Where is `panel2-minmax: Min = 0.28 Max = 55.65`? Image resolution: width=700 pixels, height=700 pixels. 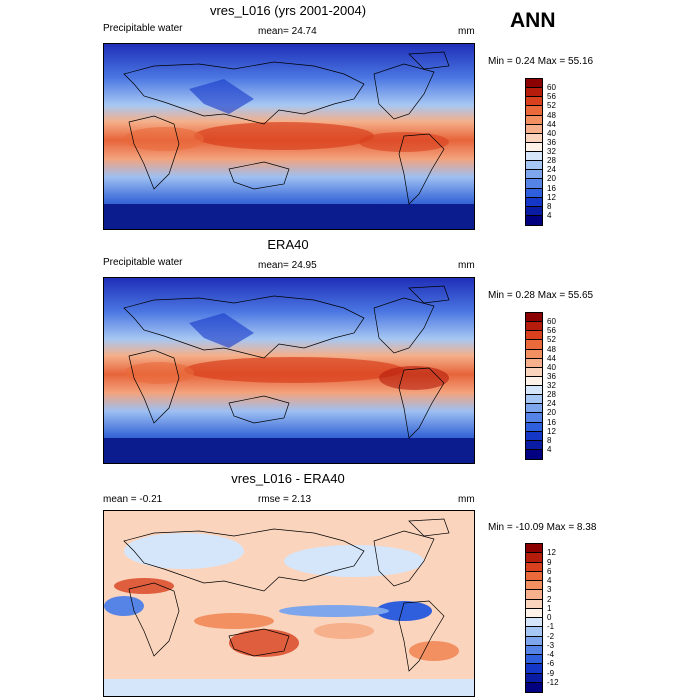 panel2-minmax: Min = 0.28 Max = 55.65 is located at coordinates (541, 295).